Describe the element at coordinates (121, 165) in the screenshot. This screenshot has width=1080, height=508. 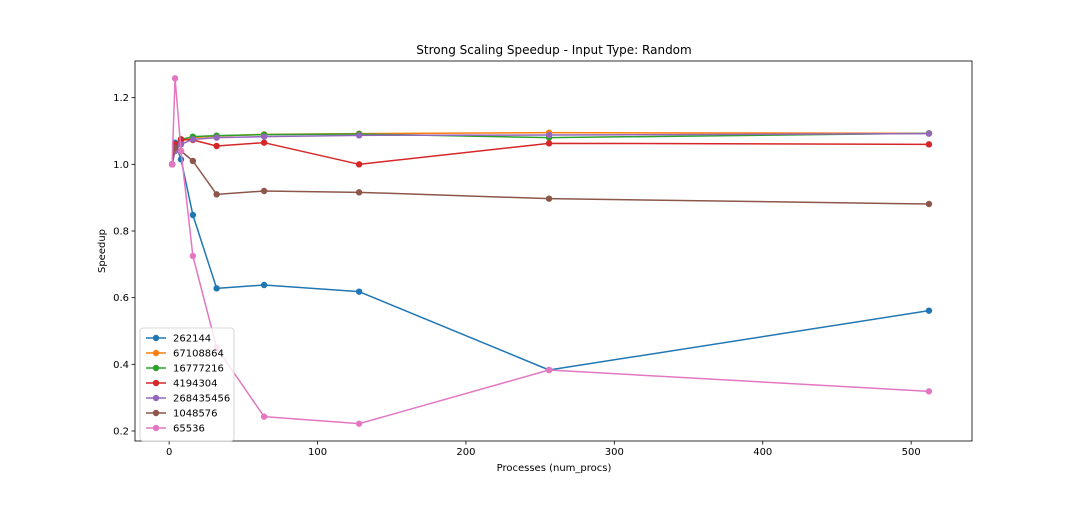
I see `y-tick-label: 1.0` at that location.